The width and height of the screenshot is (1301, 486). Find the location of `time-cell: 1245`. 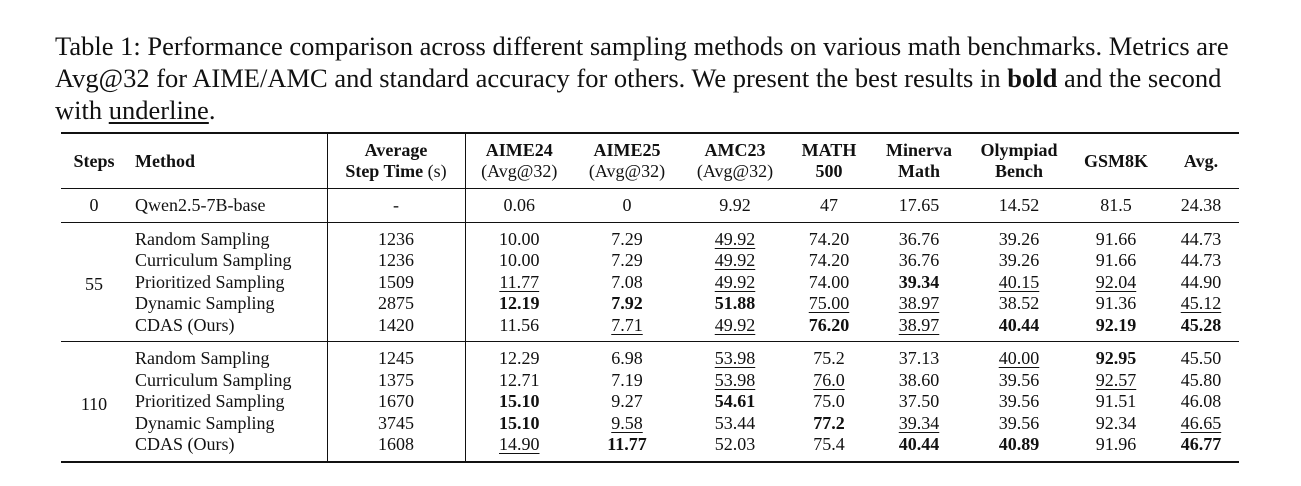

time-cell: 1245 is located at coordinates (396, 355).